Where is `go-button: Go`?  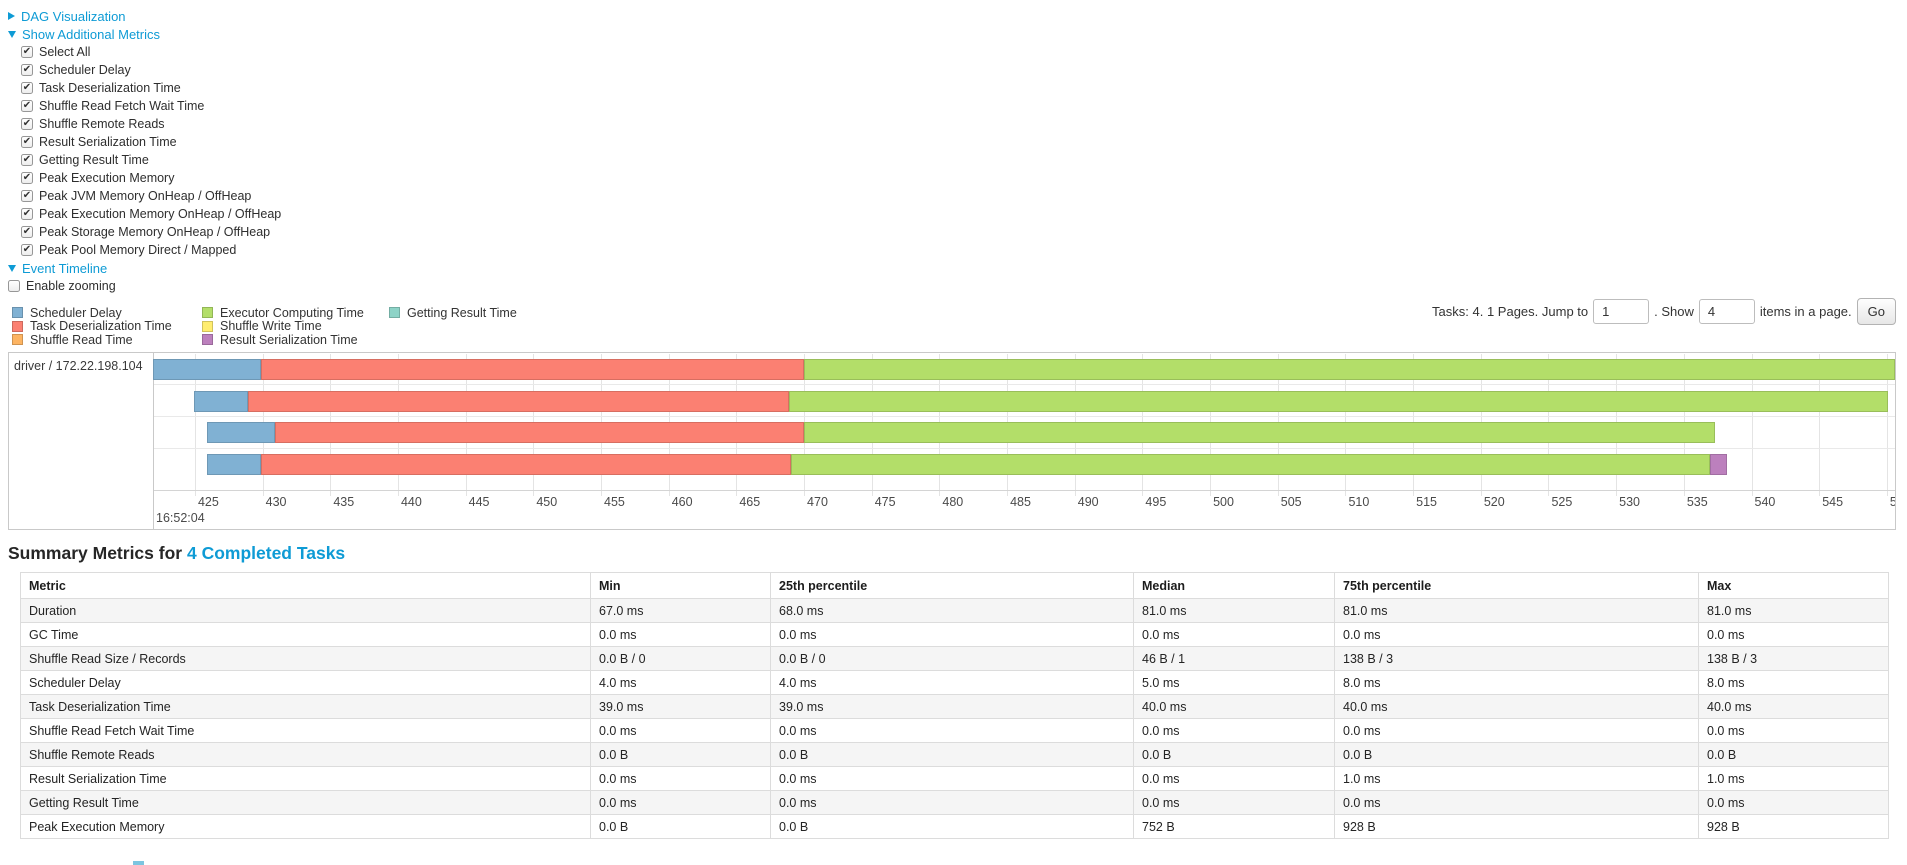
go-button: Go is located at coordinates (1876, 311).